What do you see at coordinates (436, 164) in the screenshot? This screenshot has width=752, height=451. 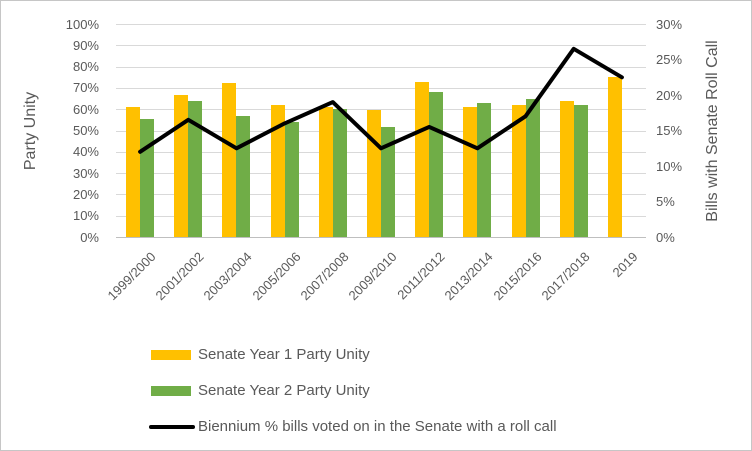 I see `bar-year2-2011-2012` at bounding box center [436, 164].